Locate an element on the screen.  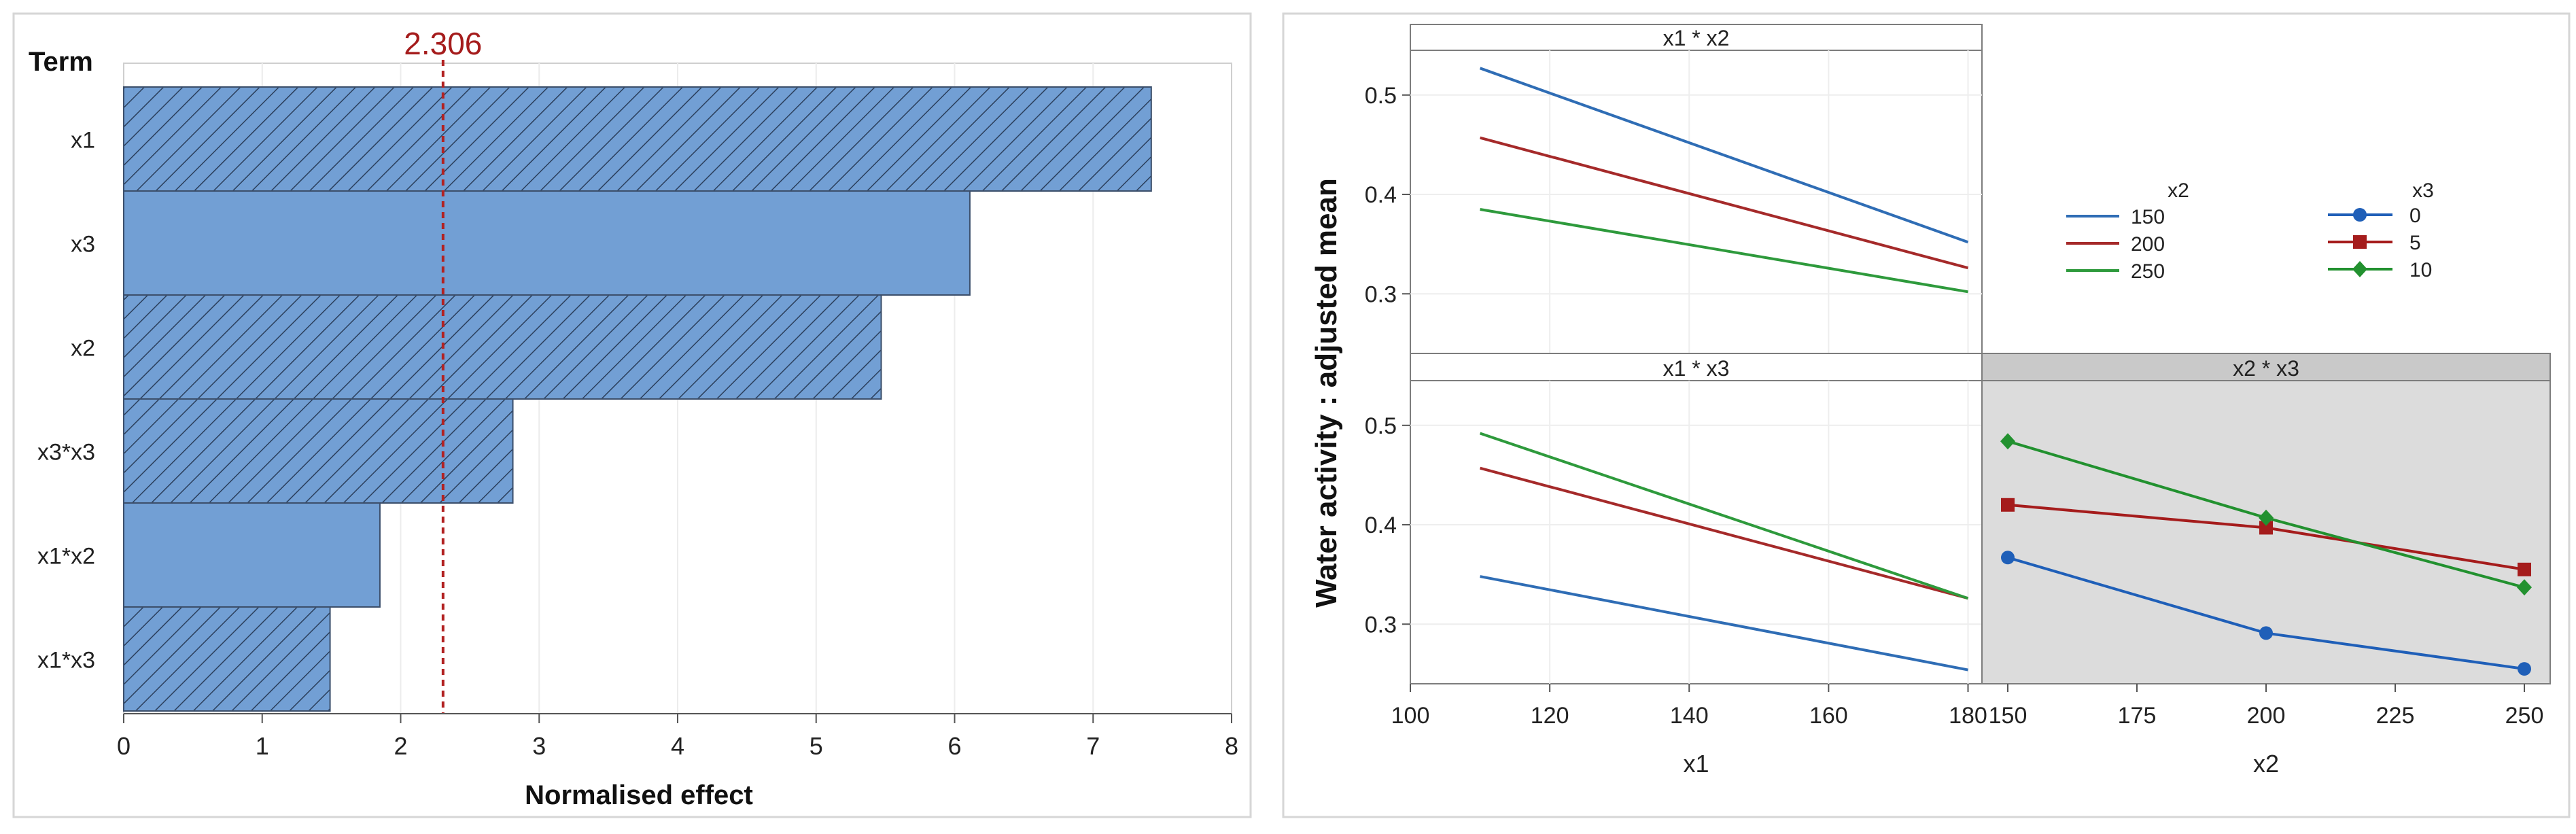
legend-entry-label: 150 is located at coordinates (2148, 217).